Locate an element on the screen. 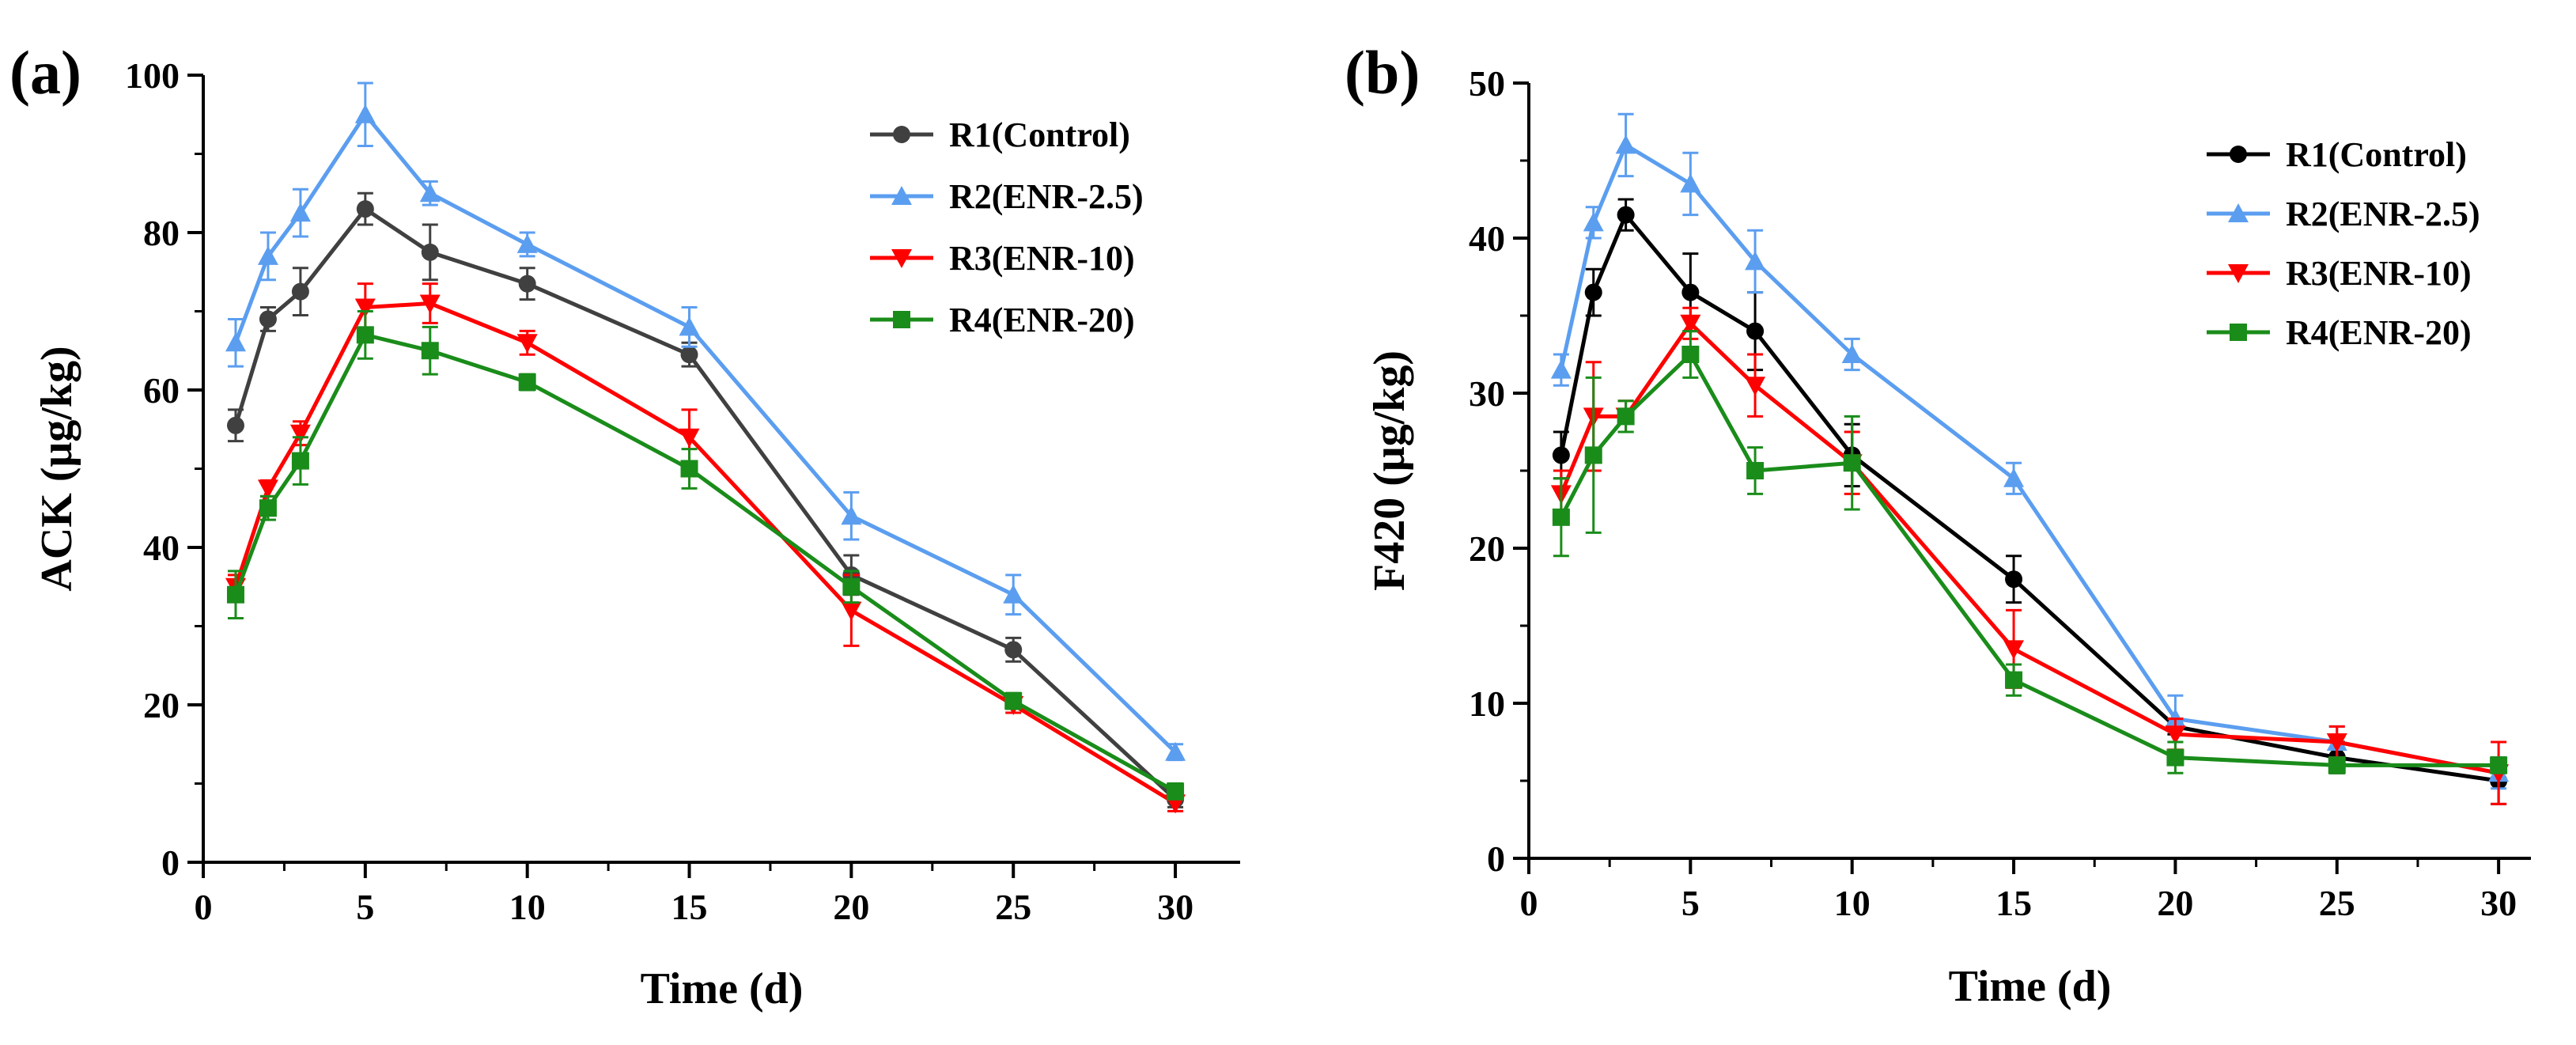 This screenshot has width=2576, height=1045. y-tick-label: 20 is located at coordinates (1487, 548).